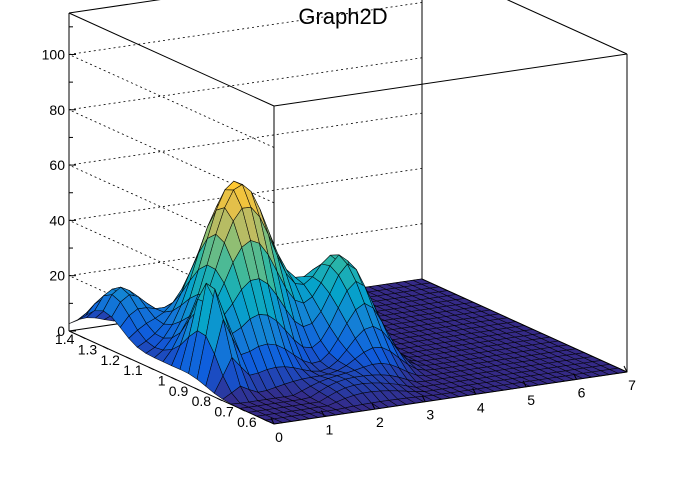 The width and height of the screenshot is (696, 477). I want to click on z-tick-label: 20, so click(57, 276).